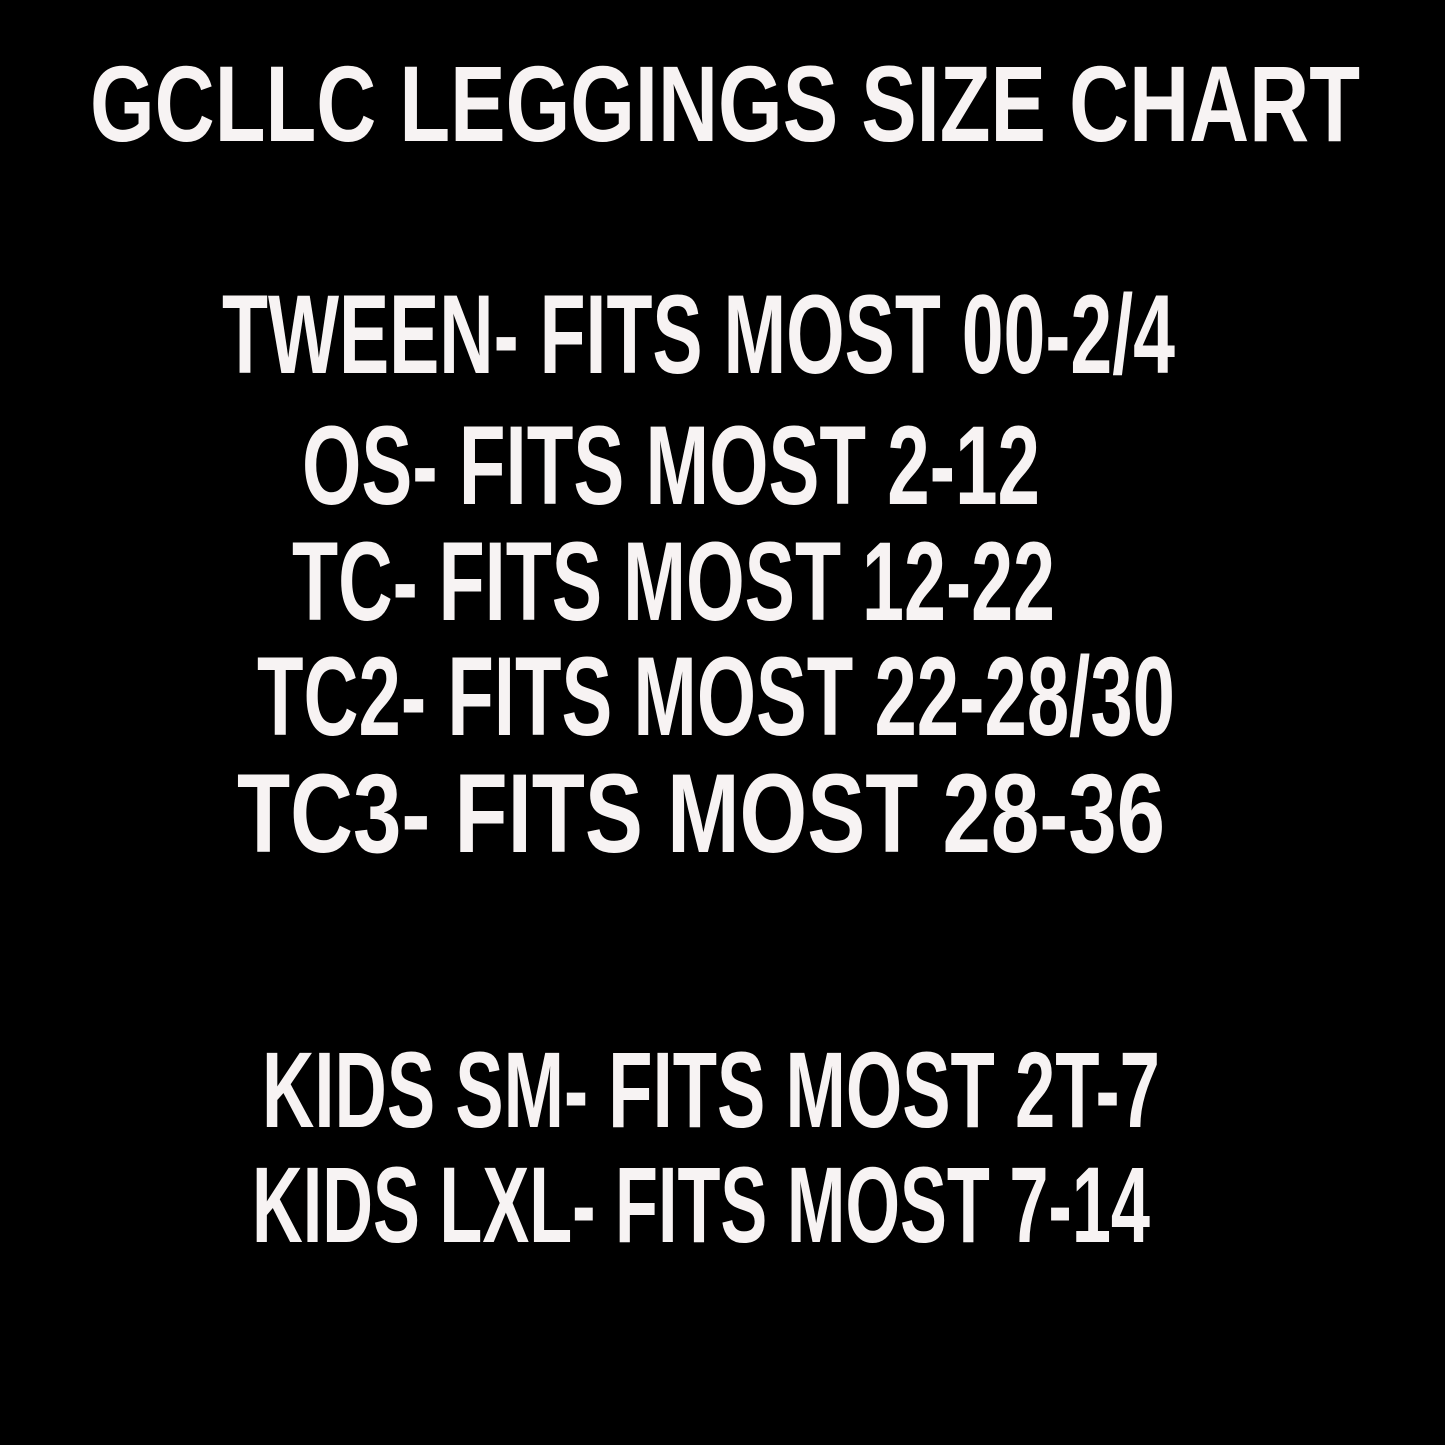 This screenshot has height=1445, width=1445. What do you see at coordinates (701, 813) in the screenshot?
I see `size-row-tc3: TC3- FITS MOST 28-36` at bounding box center [701, 813].